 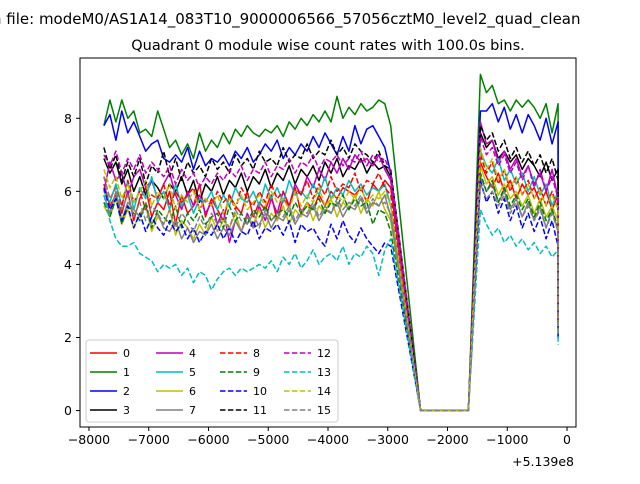 I want to click on y-tick-label: 8, so click(x=68, y=118).